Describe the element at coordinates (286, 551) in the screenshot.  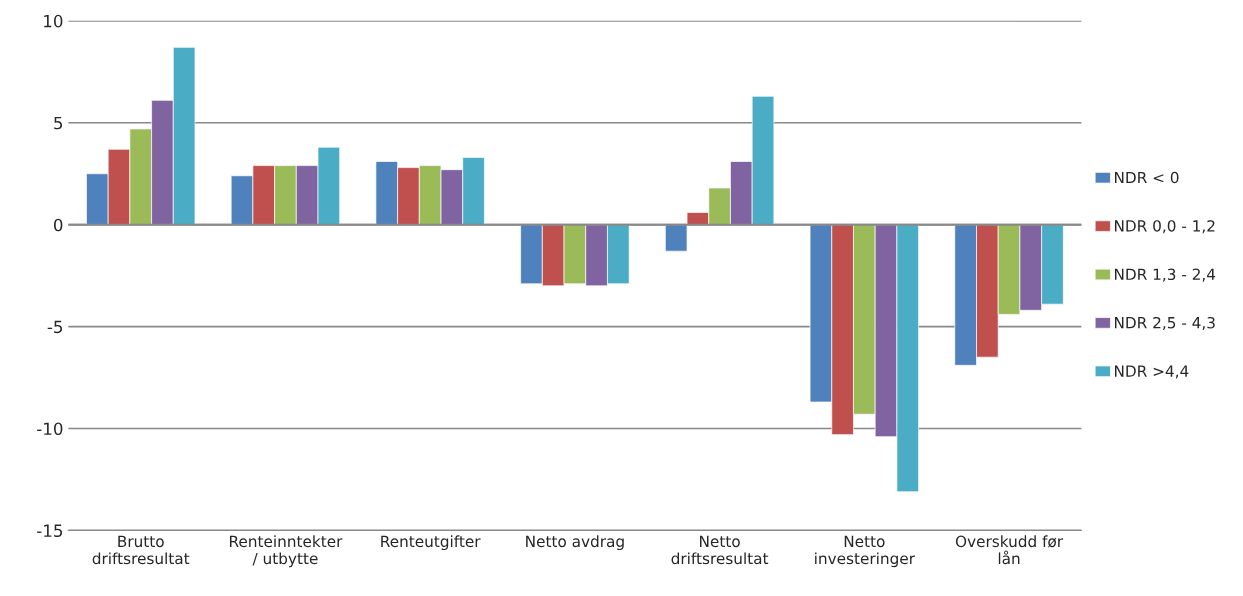
I see `x-tick-label: Renteinntekter / utbytte` at that location.